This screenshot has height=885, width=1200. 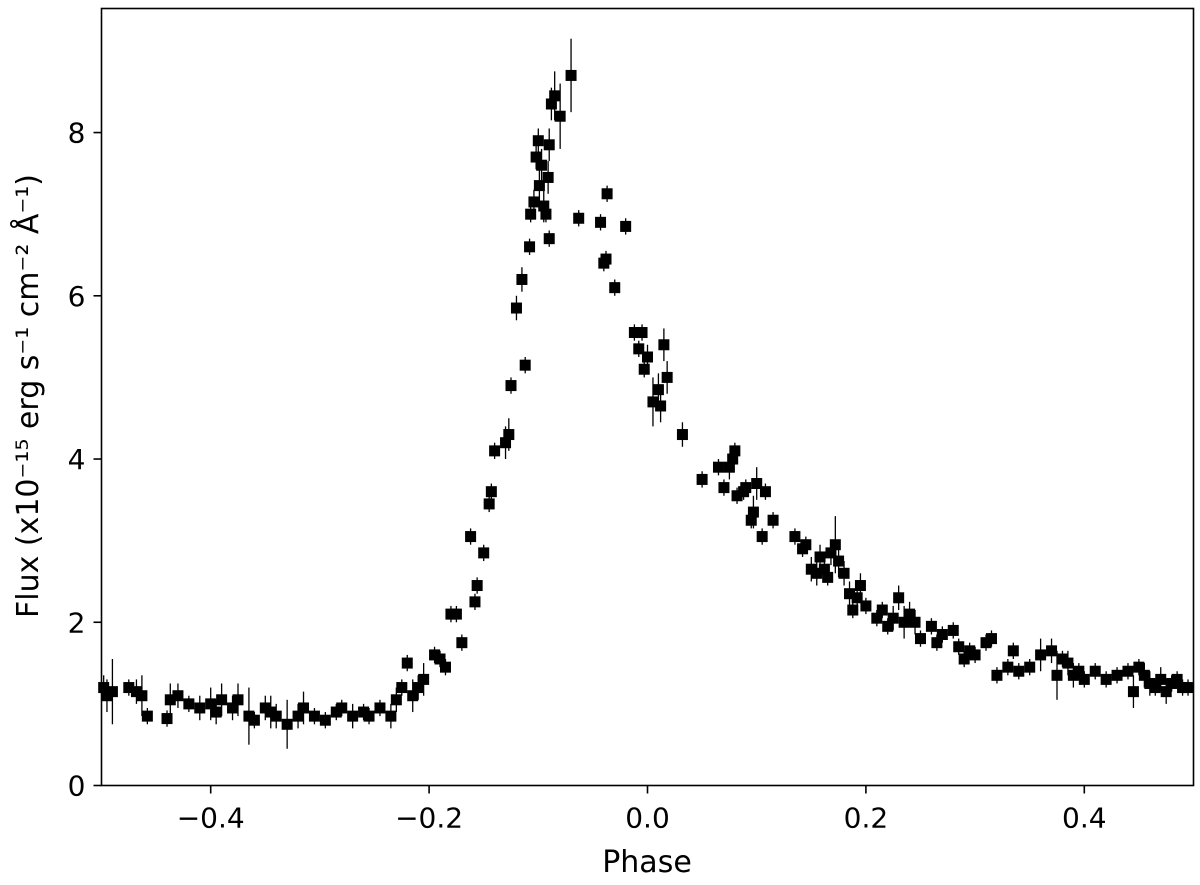 What do you see at coordinates (77, 133) in the screenshot?
I see `y-tick-label: 8` at bounding box center [77, 133].